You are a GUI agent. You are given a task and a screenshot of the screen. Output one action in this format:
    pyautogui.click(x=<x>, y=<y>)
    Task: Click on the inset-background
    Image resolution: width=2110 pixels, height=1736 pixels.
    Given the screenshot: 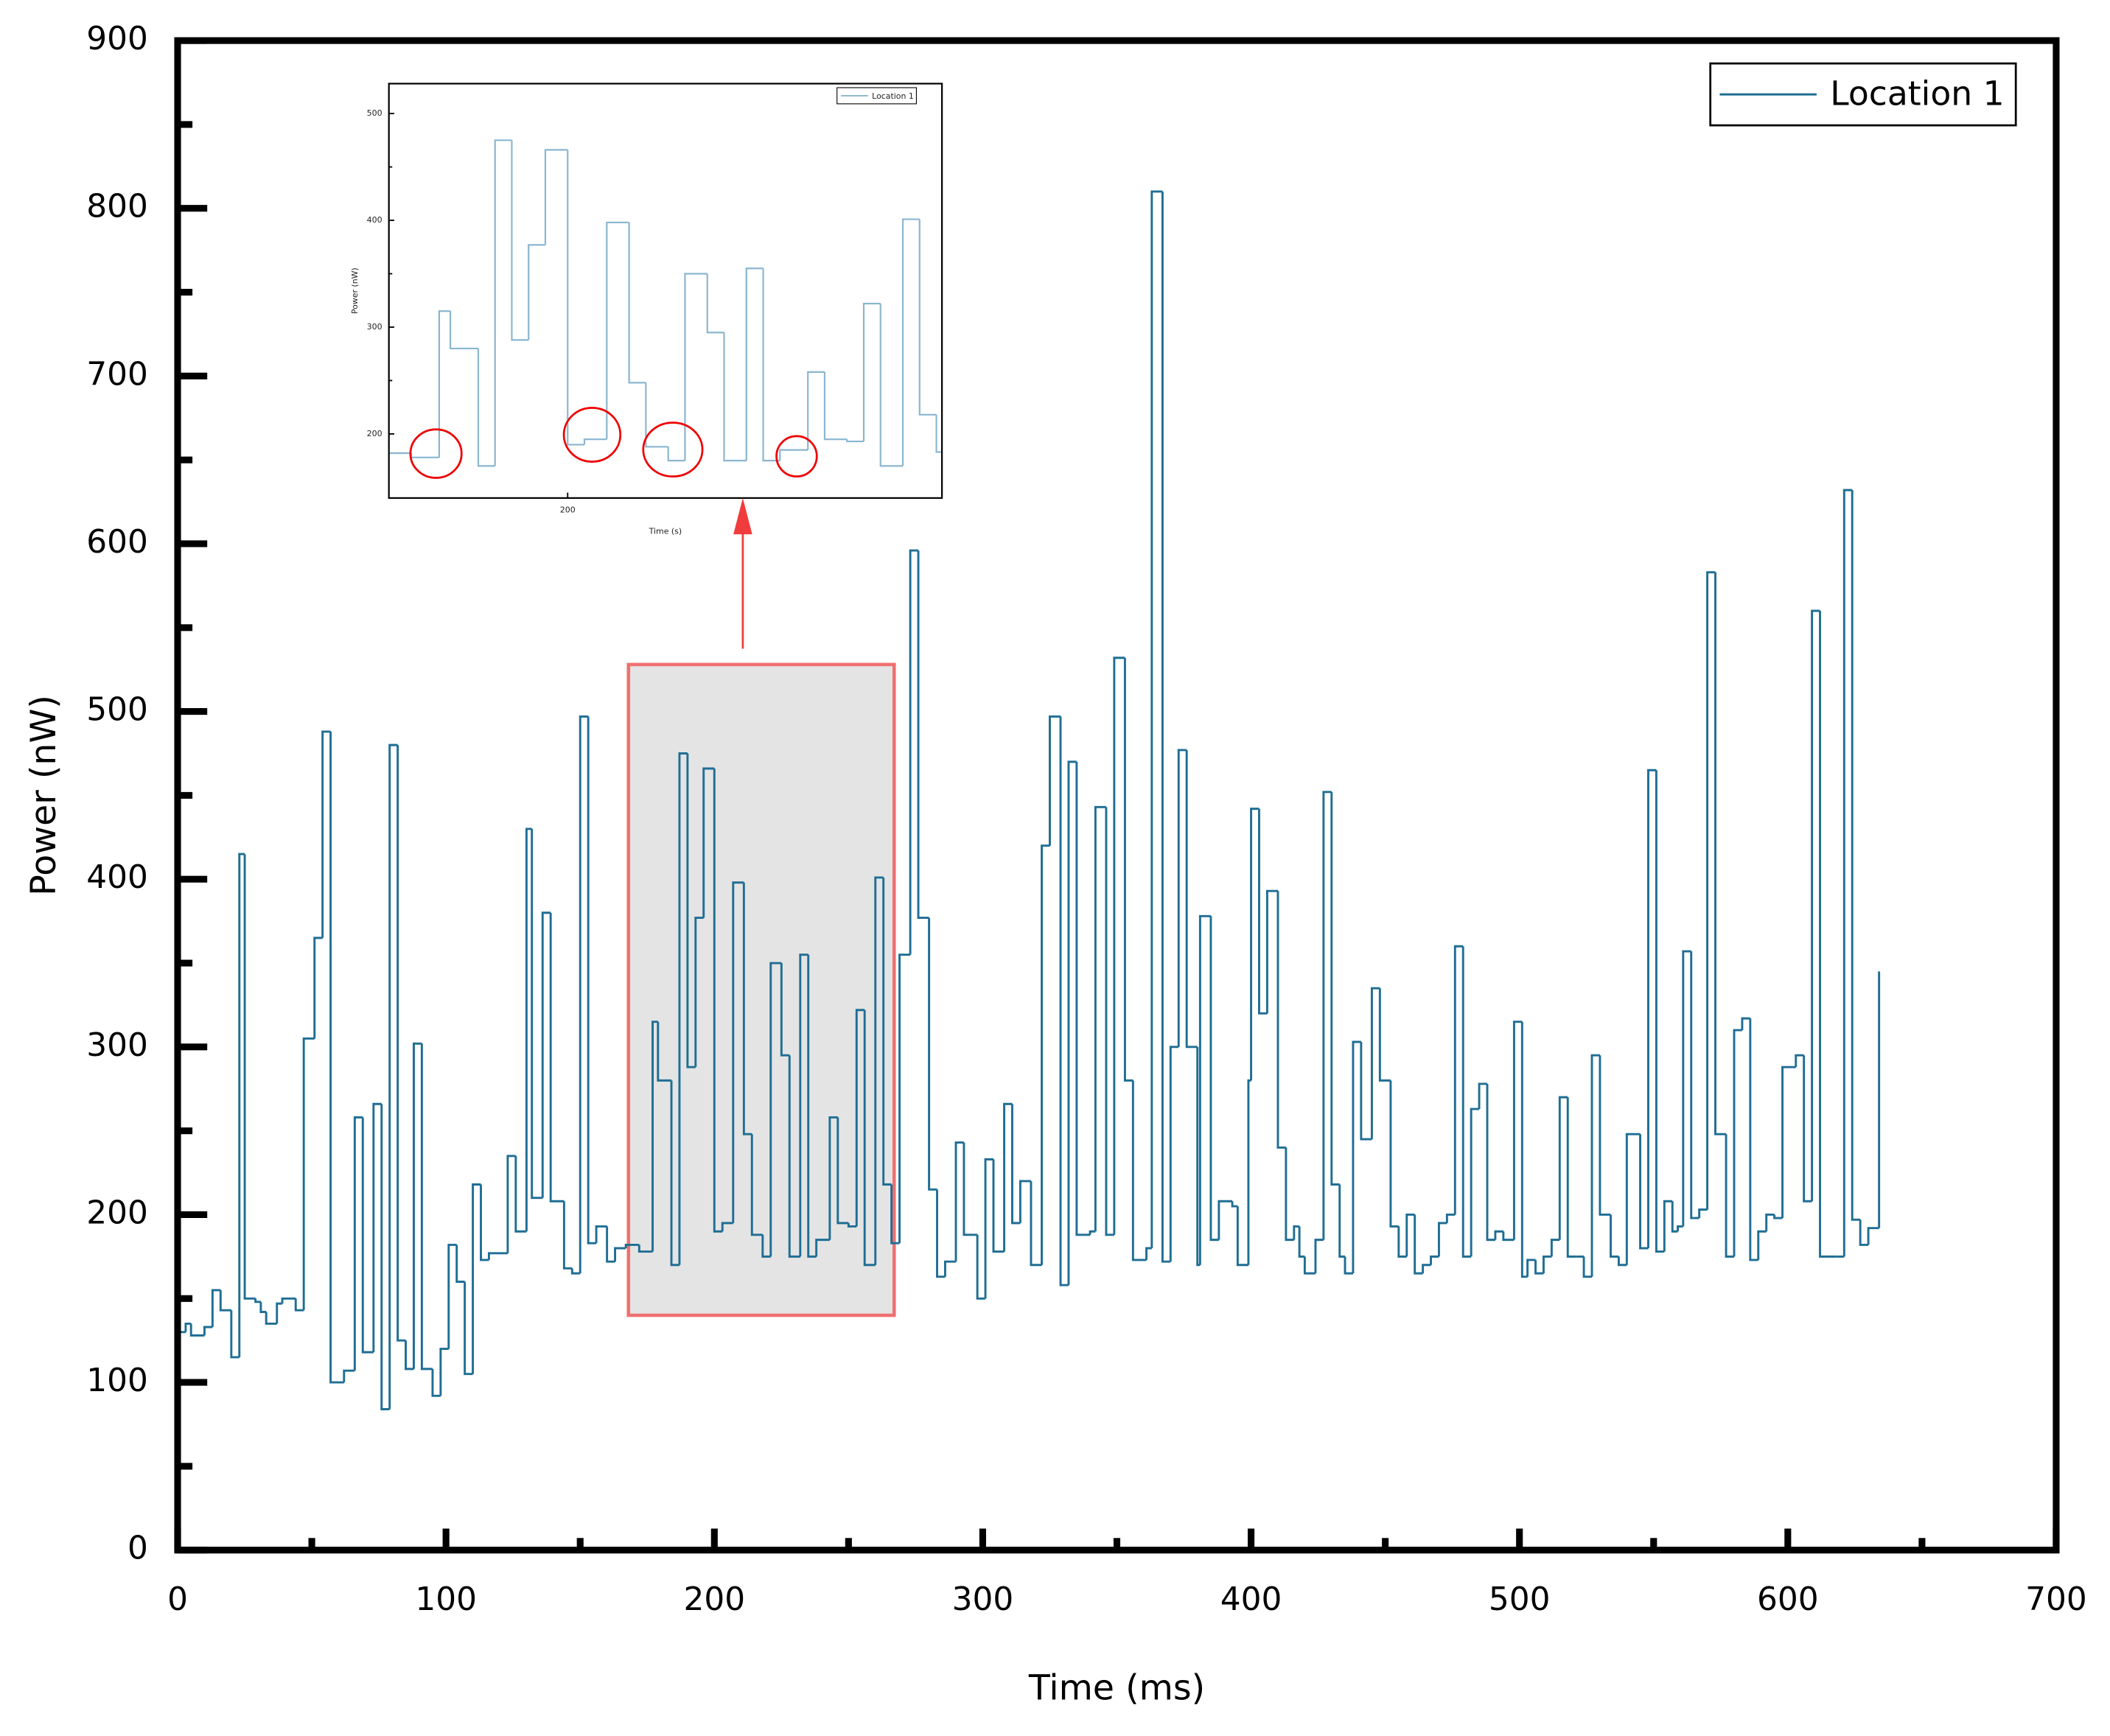 What is the action you would take?
    pyautogui.click(x=665, y=290)
    